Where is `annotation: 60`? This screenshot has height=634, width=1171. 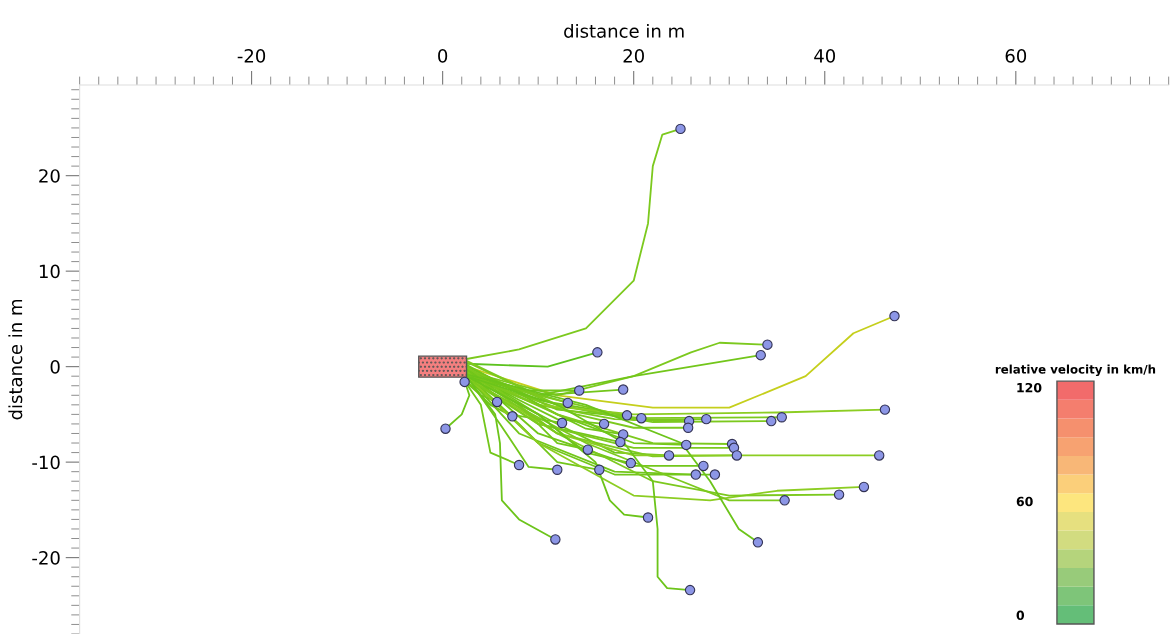 annotation: 60 is located at coordinates (1024, 501).